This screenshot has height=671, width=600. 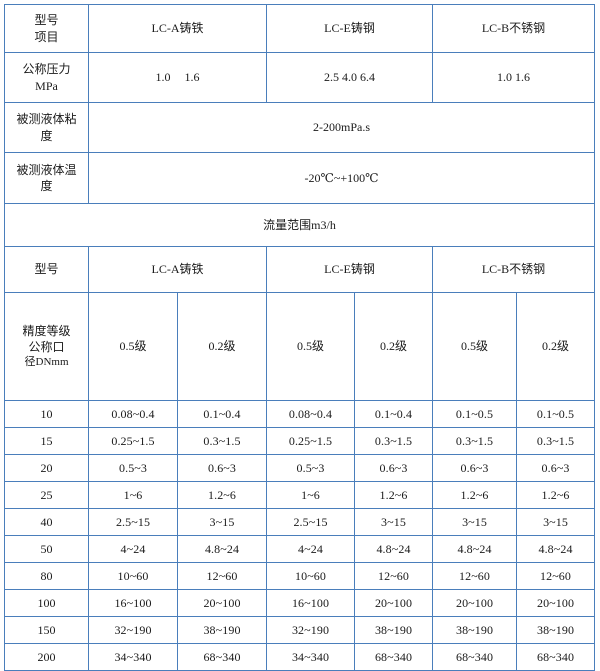 I want to click on nominal-pressure-lc-b: 1.0 1.6, so click(x=514, y=77).